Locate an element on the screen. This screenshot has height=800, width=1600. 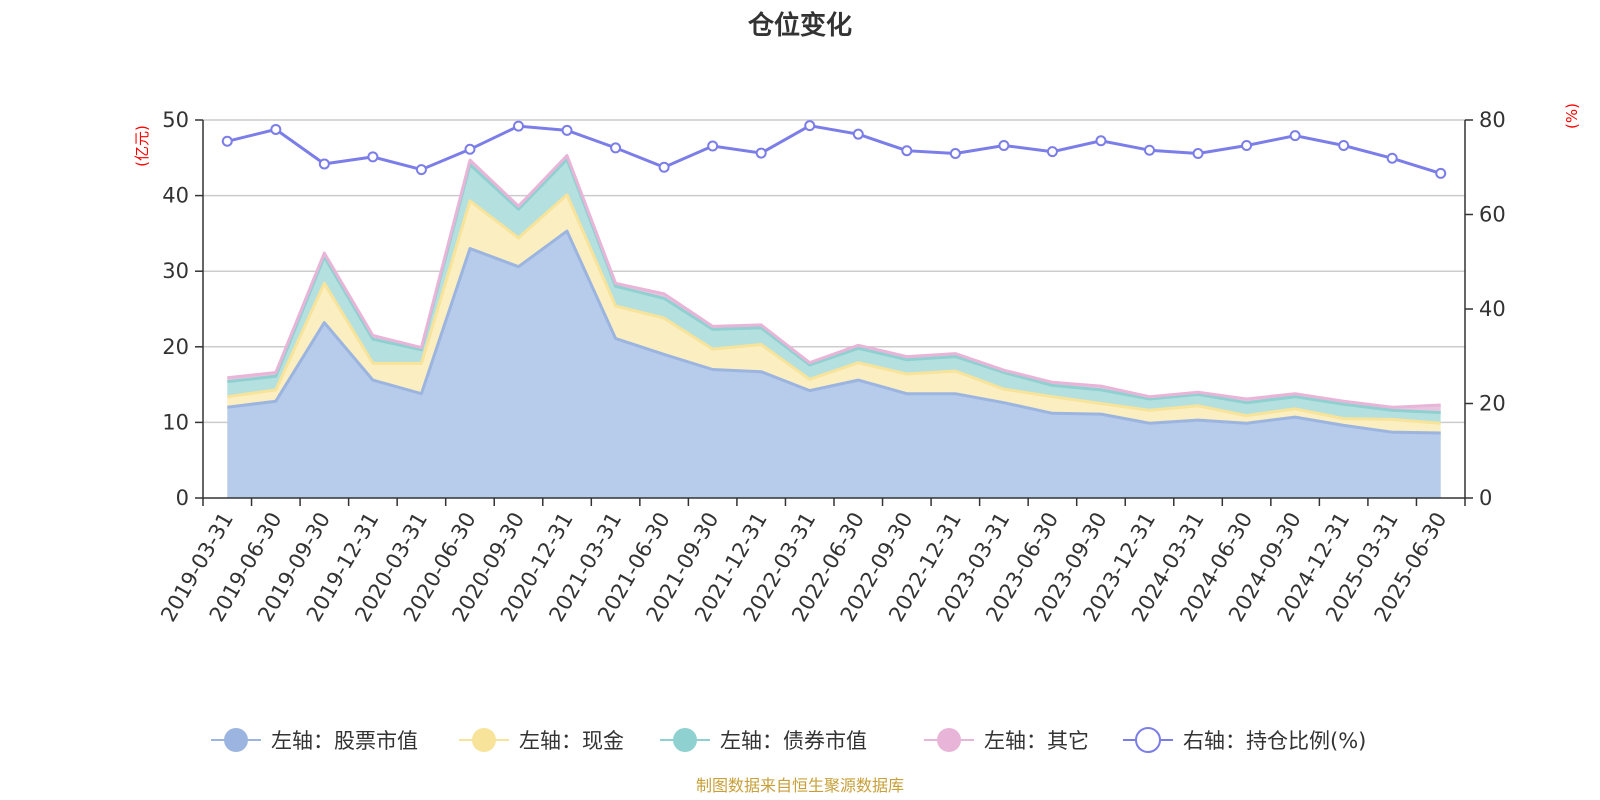
data-source-note: 制图数据来自恒生聚源数据库 is located at coordinates (800, 785).